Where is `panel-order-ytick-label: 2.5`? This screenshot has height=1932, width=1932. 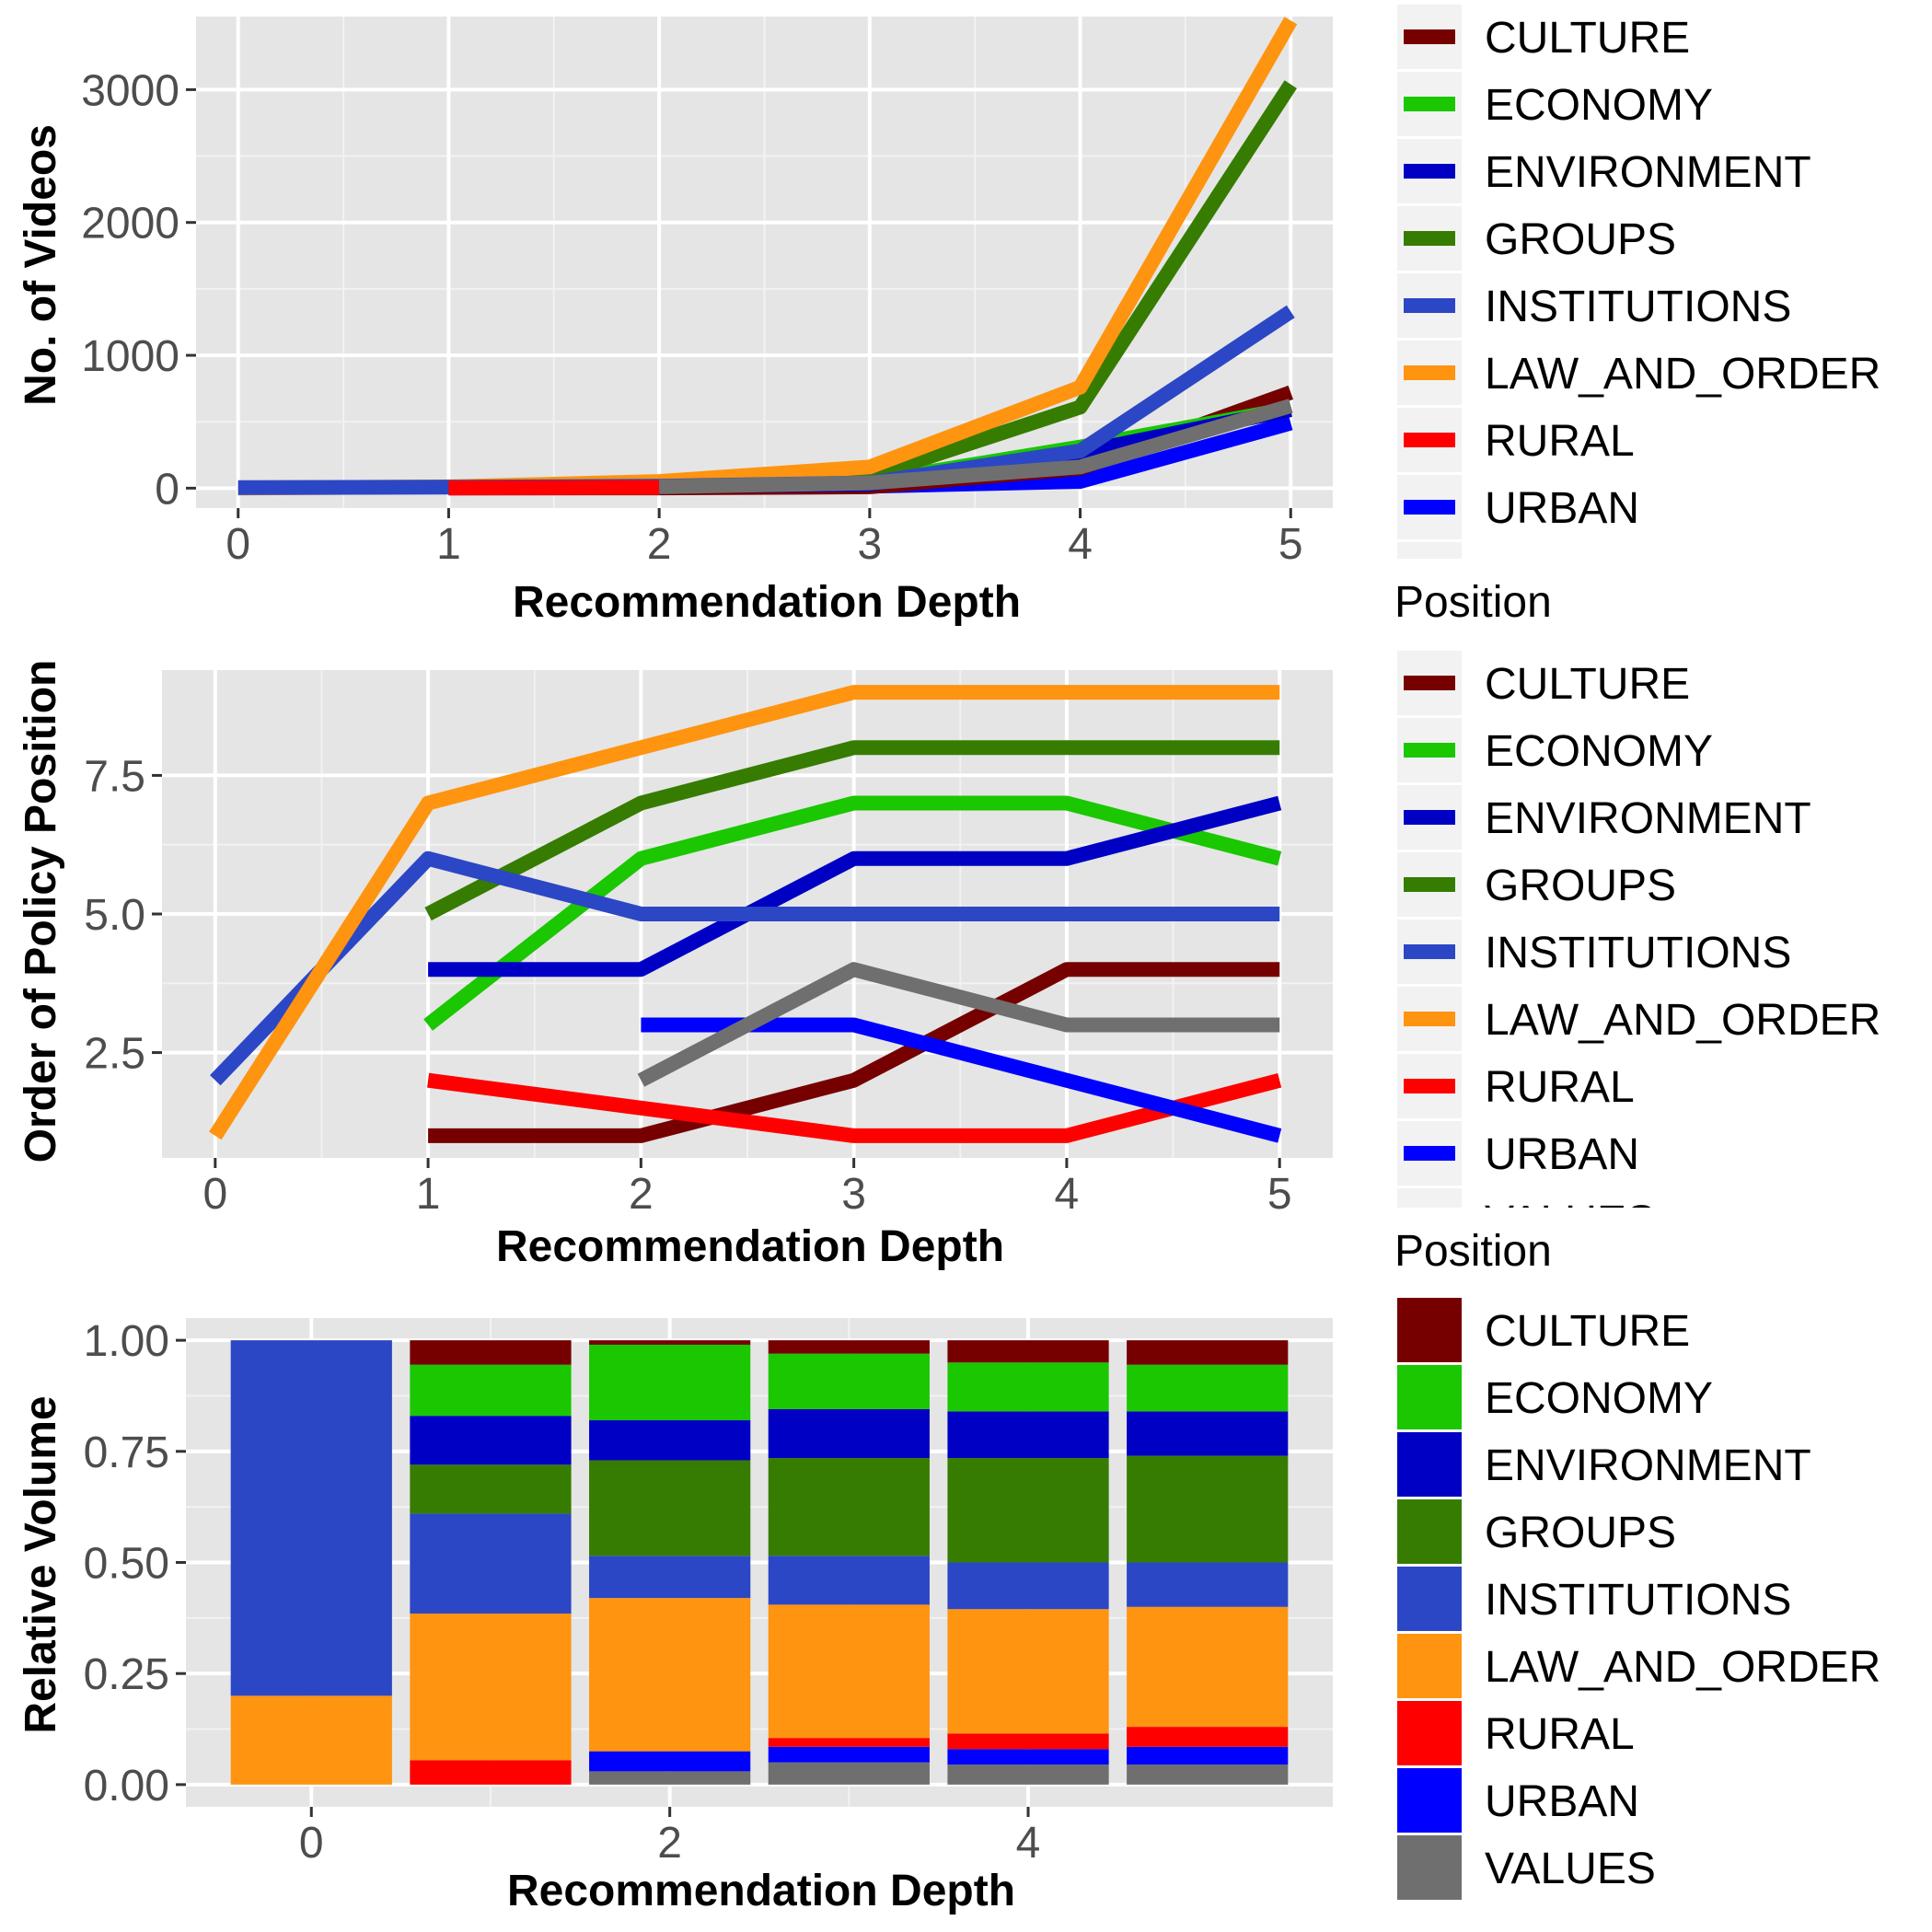 panel-order-ytick-label: 2.5 is located at coordinates (115, 1054).